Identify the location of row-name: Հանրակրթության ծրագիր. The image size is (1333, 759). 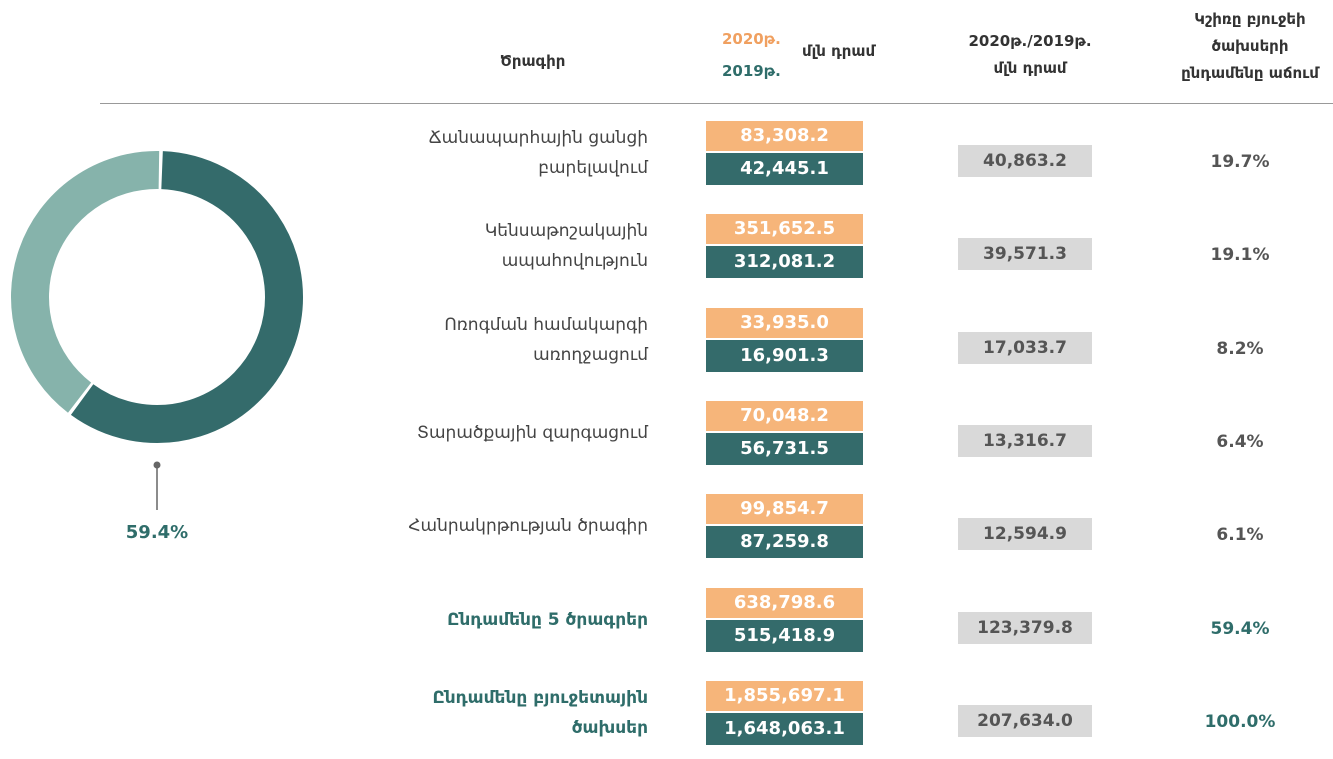
(528, 526).